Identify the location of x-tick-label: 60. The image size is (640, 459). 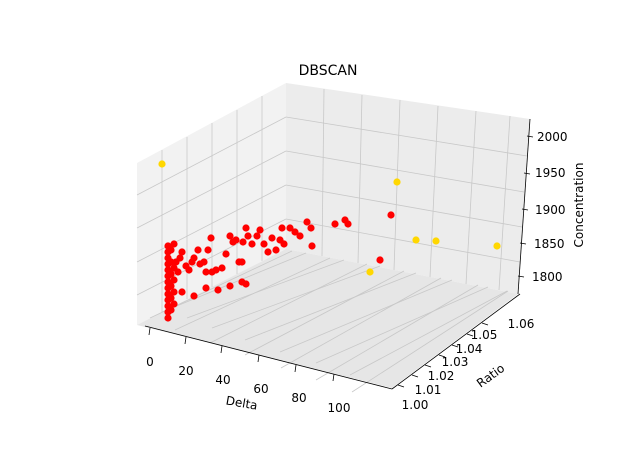
(260, 389).